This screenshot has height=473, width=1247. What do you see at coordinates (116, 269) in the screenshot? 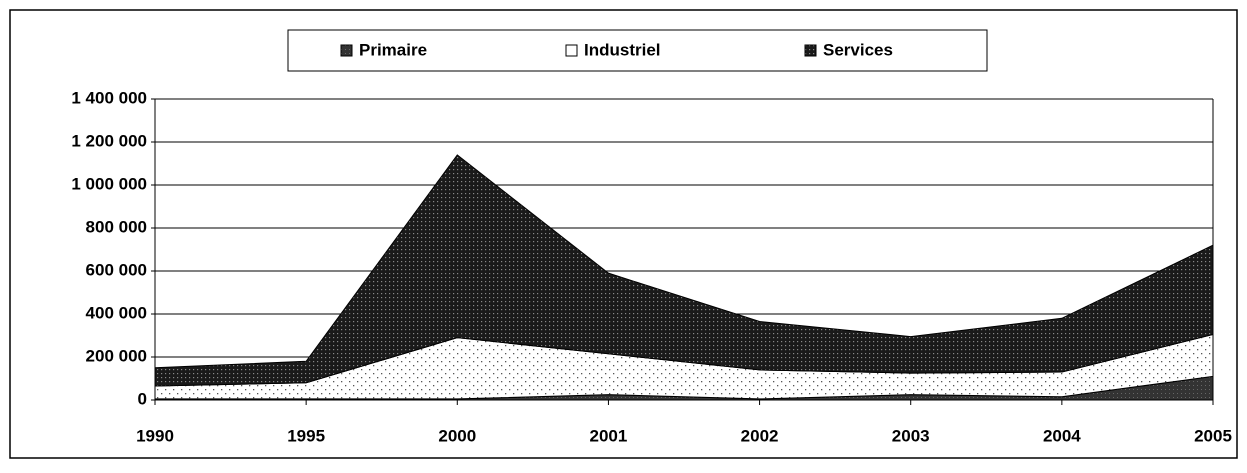
I see `y-tick-label: 600 000` at bounding box center [116, 269].